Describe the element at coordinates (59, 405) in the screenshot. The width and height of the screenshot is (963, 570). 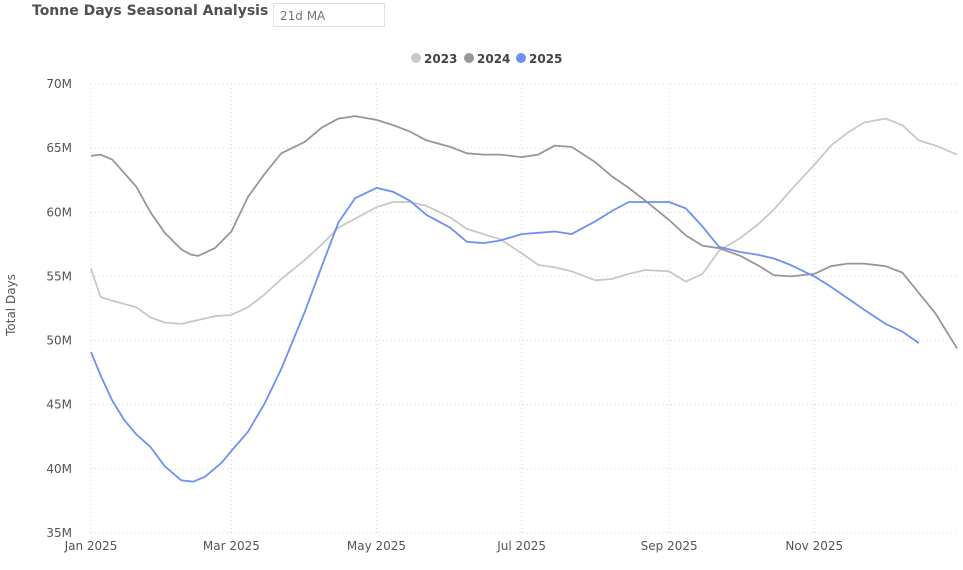
I see `y-tick-label: 45M` at that location.